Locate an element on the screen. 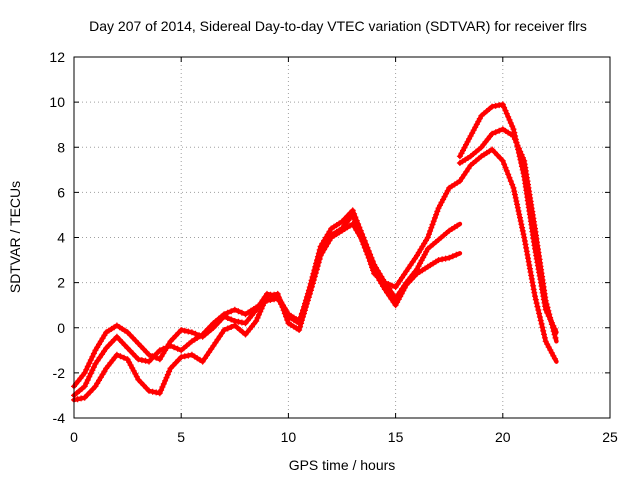  x-tick-label: 20 is located at coordinates (503, 437).